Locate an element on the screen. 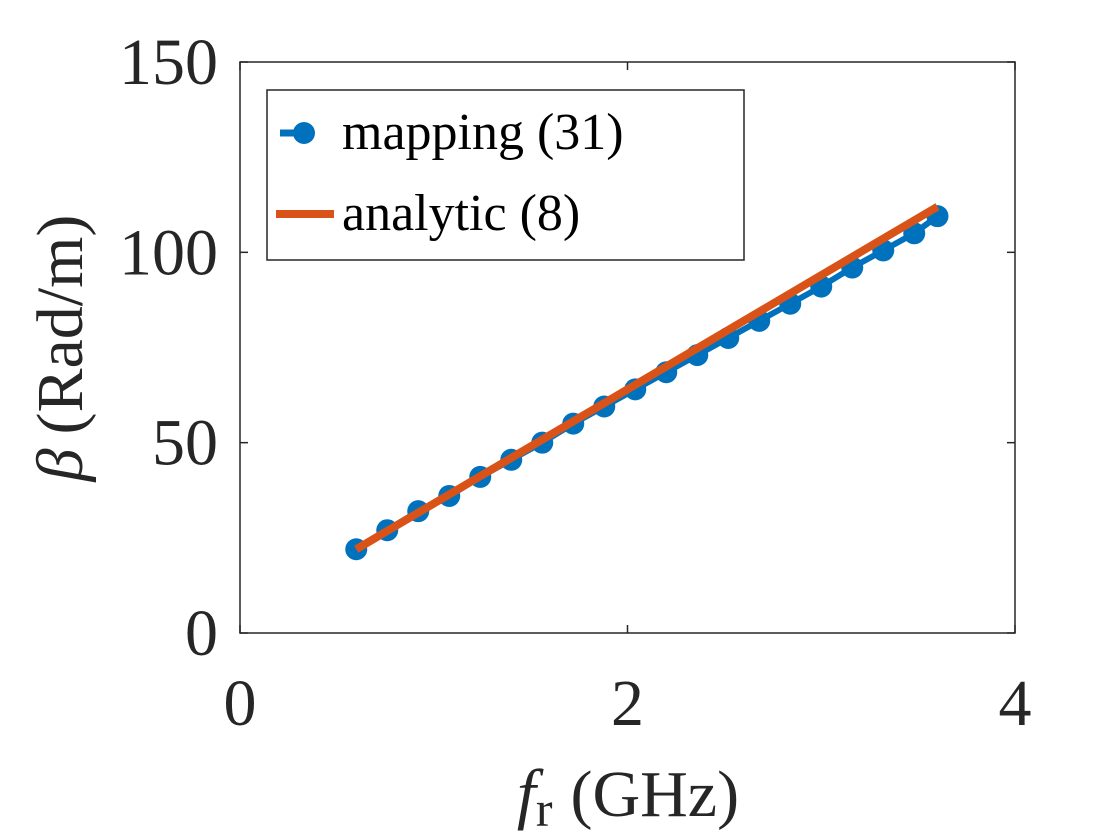 The height and width of the screenshot is (840, 1120). x-axis-label-unit: (GHz) is located at coordinates (654, 794).